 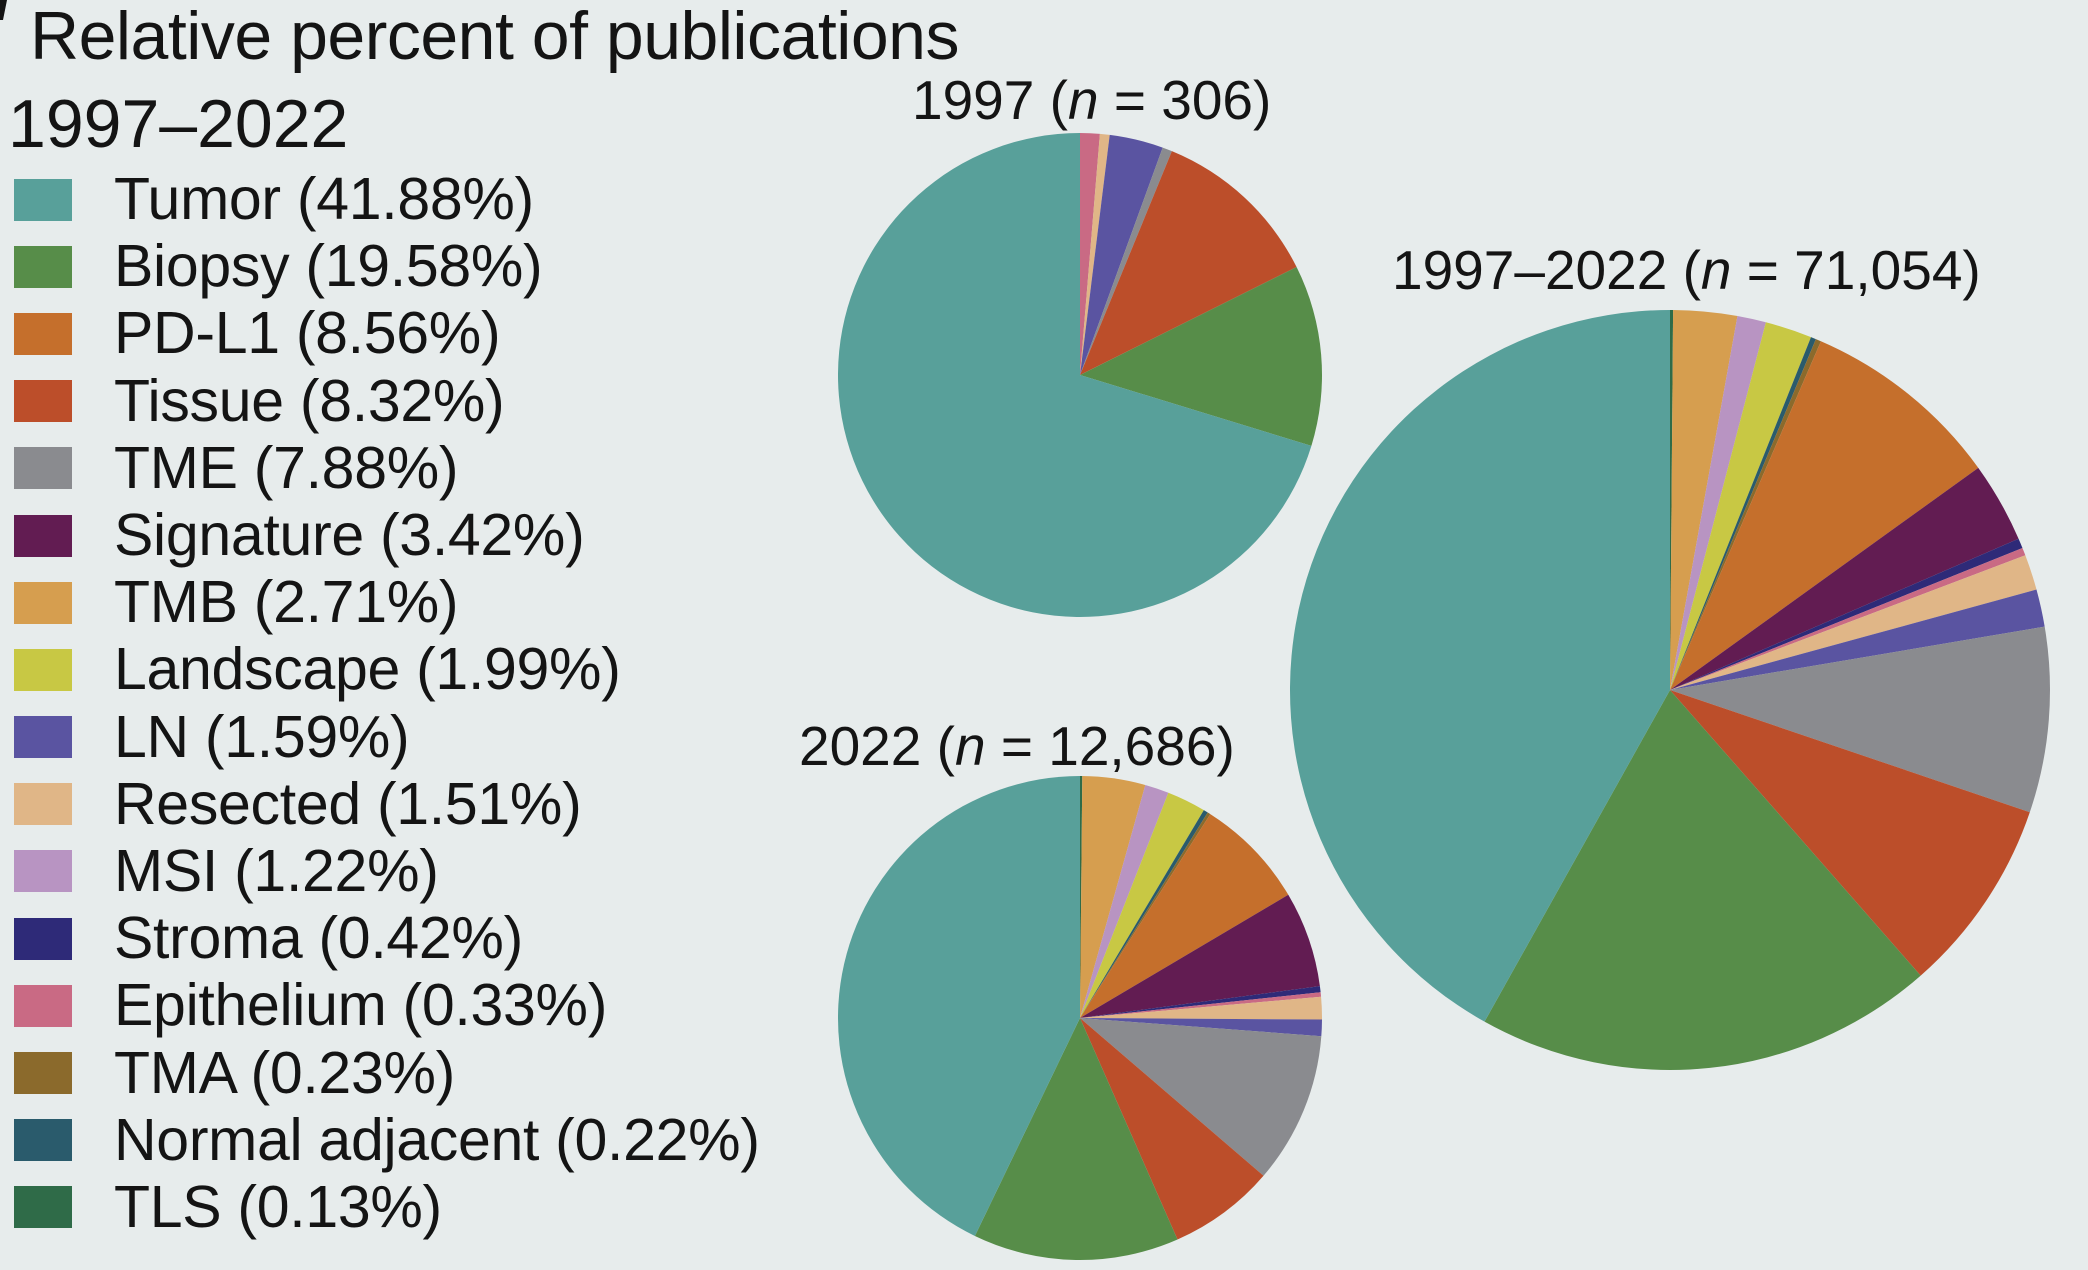 What do you see at coordinates (3, 10) in the screenshot?
I see `corner-mark` at bounding box center [3, 10].